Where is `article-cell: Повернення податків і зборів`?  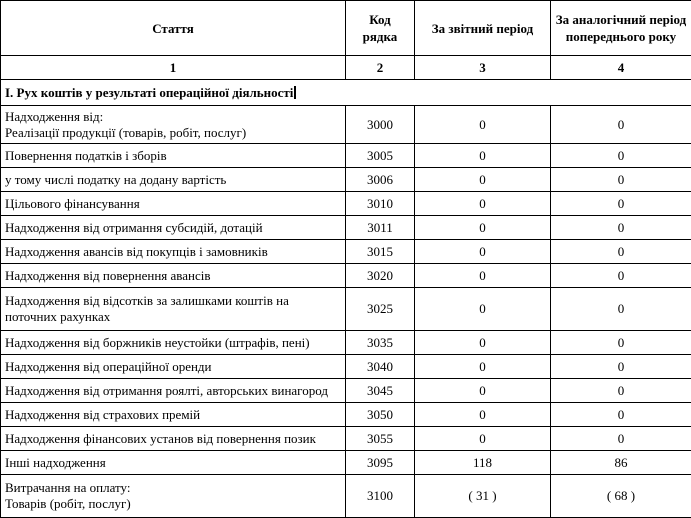
article-cell: Повернення податків і зборів is located at coordinates (173, 156).